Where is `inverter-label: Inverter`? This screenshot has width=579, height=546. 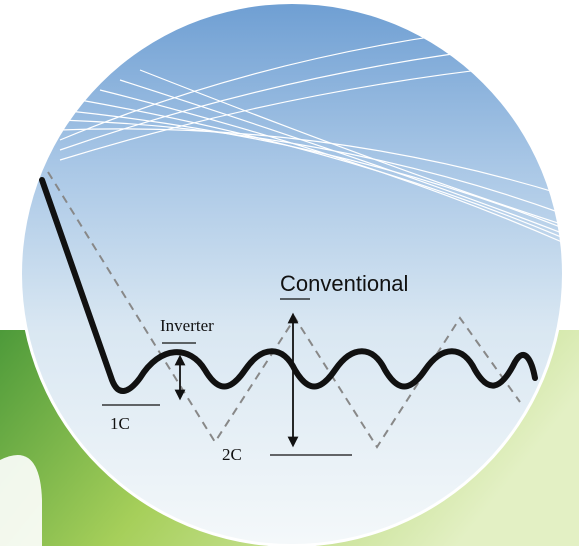 inverter-label: Inverter is located at coordinates (187, 325).